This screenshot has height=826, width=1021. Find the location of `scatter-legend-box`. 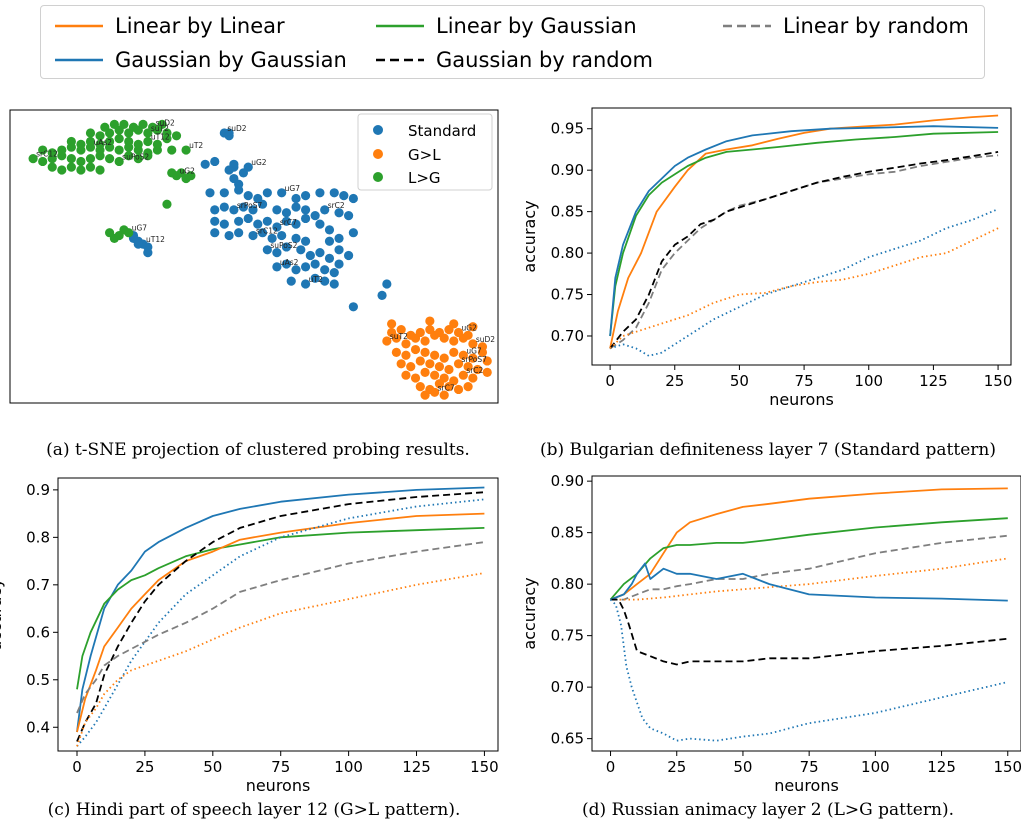

scatter-legend-box is located at coordinates (425, 152).